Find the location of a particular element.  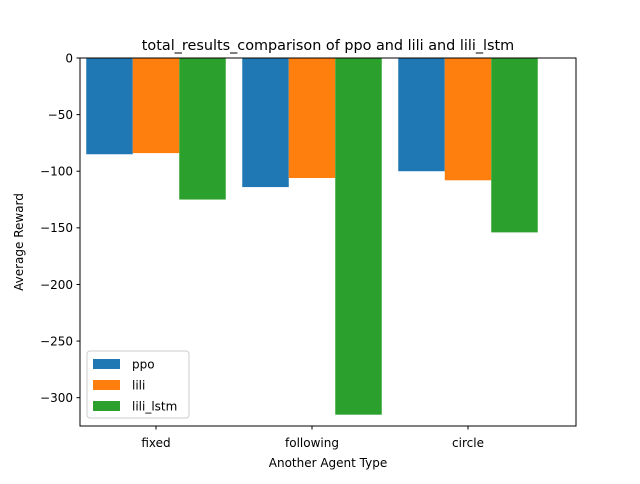

legend-label-lili_lstm: lili_lstm is located at coordinates (154, 407).